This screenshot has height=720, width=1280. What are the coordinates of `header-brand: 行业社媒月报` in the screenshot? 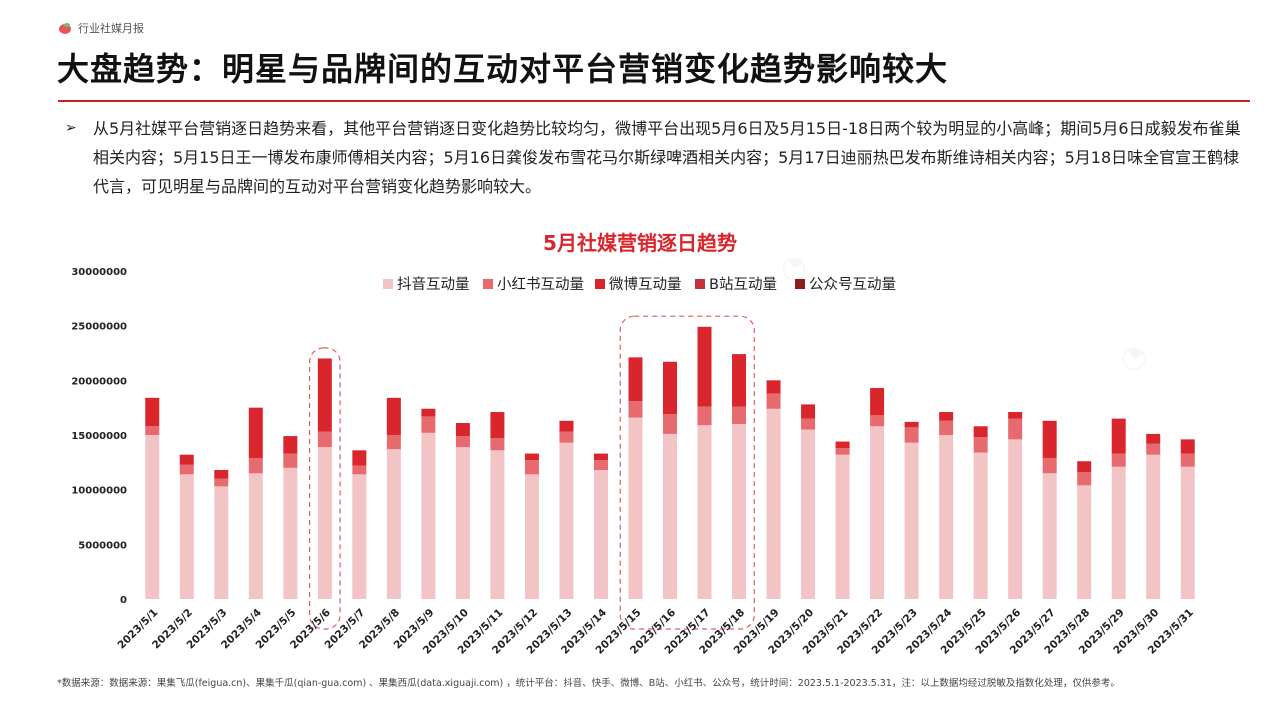 It's located at (101, 28).